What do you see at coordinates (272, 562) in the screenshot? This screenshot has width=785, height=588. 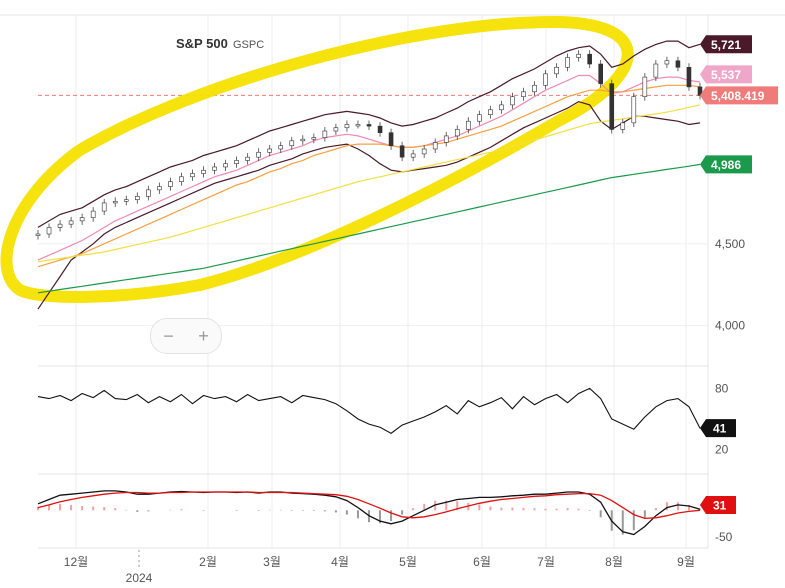 I see `x-tick-label: 3월` at bounding box center [272, 562].